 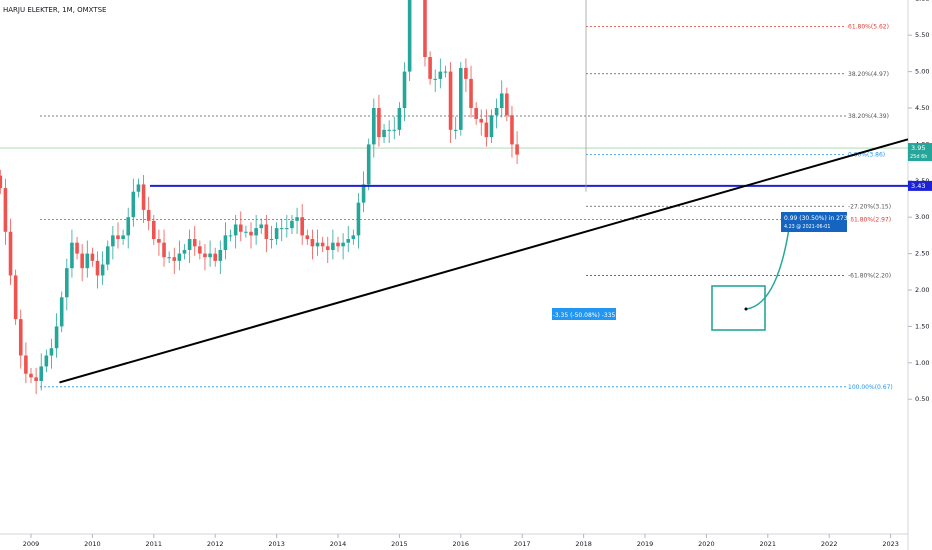 I want to click on fib-level-label: -61.80%(2.20), so click(x=869, y=275).